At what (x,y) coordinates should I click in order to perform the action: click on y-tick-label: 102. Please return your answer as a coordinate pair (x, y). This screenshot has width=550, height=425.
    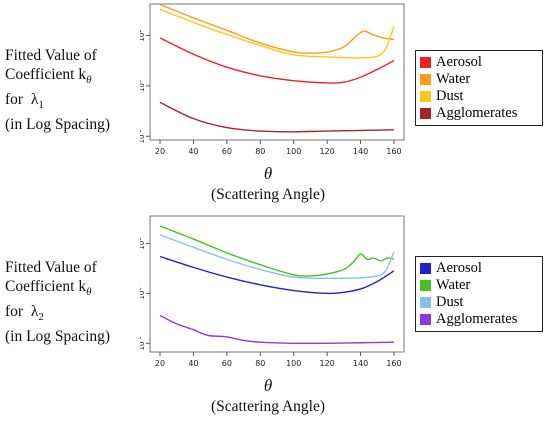
    Looking at the image, I should click on (143, 35).